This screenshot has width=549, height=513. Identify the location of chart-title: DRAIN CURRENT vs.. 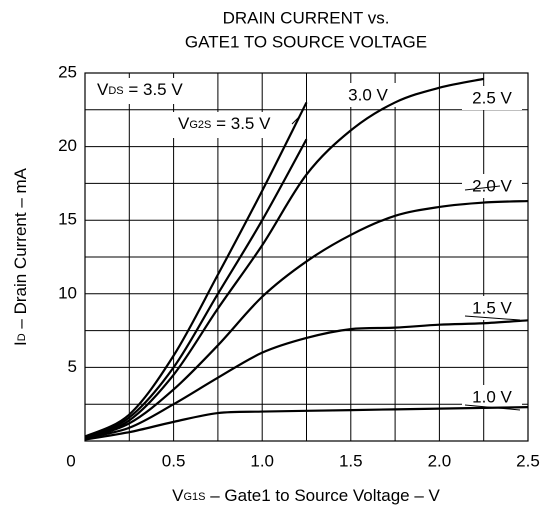
(306, 17).